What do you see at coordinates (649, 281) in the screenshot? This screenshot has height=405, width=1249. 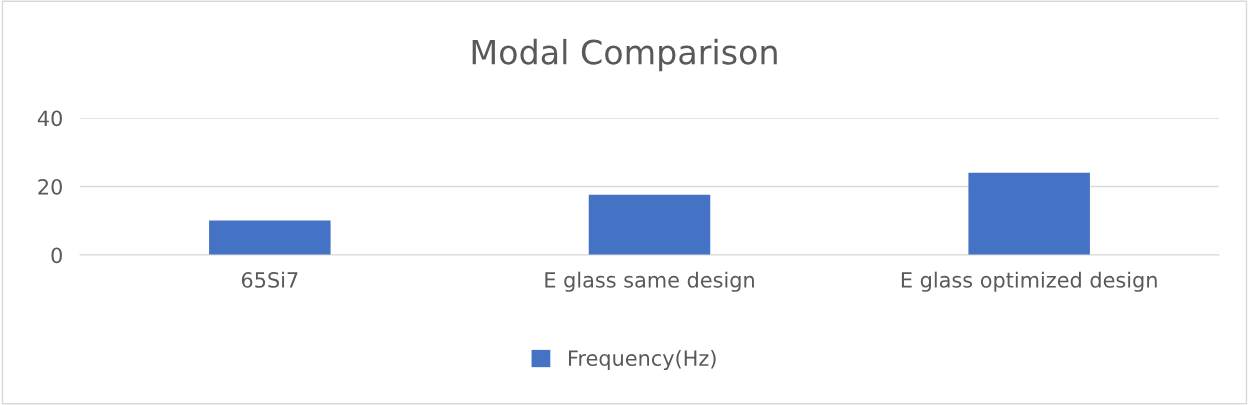 I see `x-tick-label: E glass same design` at bounding box center [649, 281].